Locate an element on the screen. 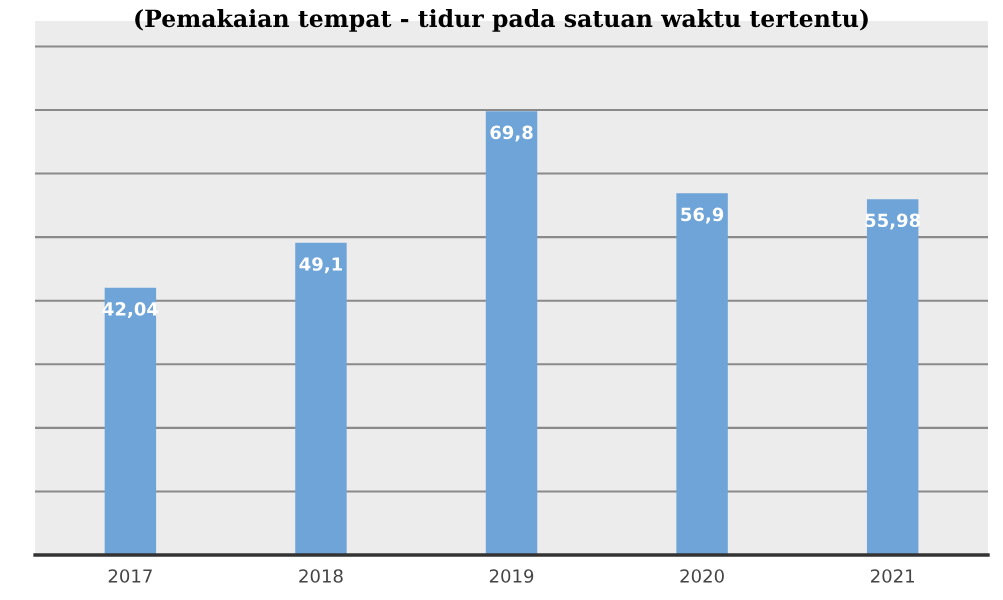 The image size is (1003, 600). data-label: 49,1 is located at coordinates (320, 265).